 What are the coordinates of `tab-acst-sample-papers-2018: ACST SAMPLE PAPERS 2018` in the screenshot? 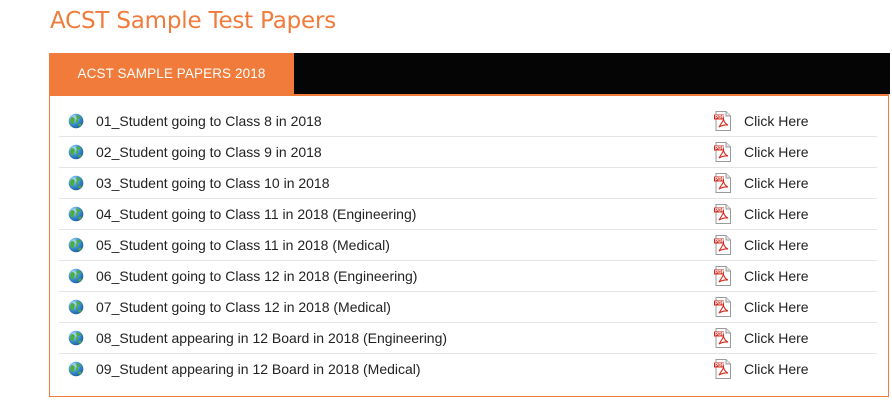 It's located at (171, 73).